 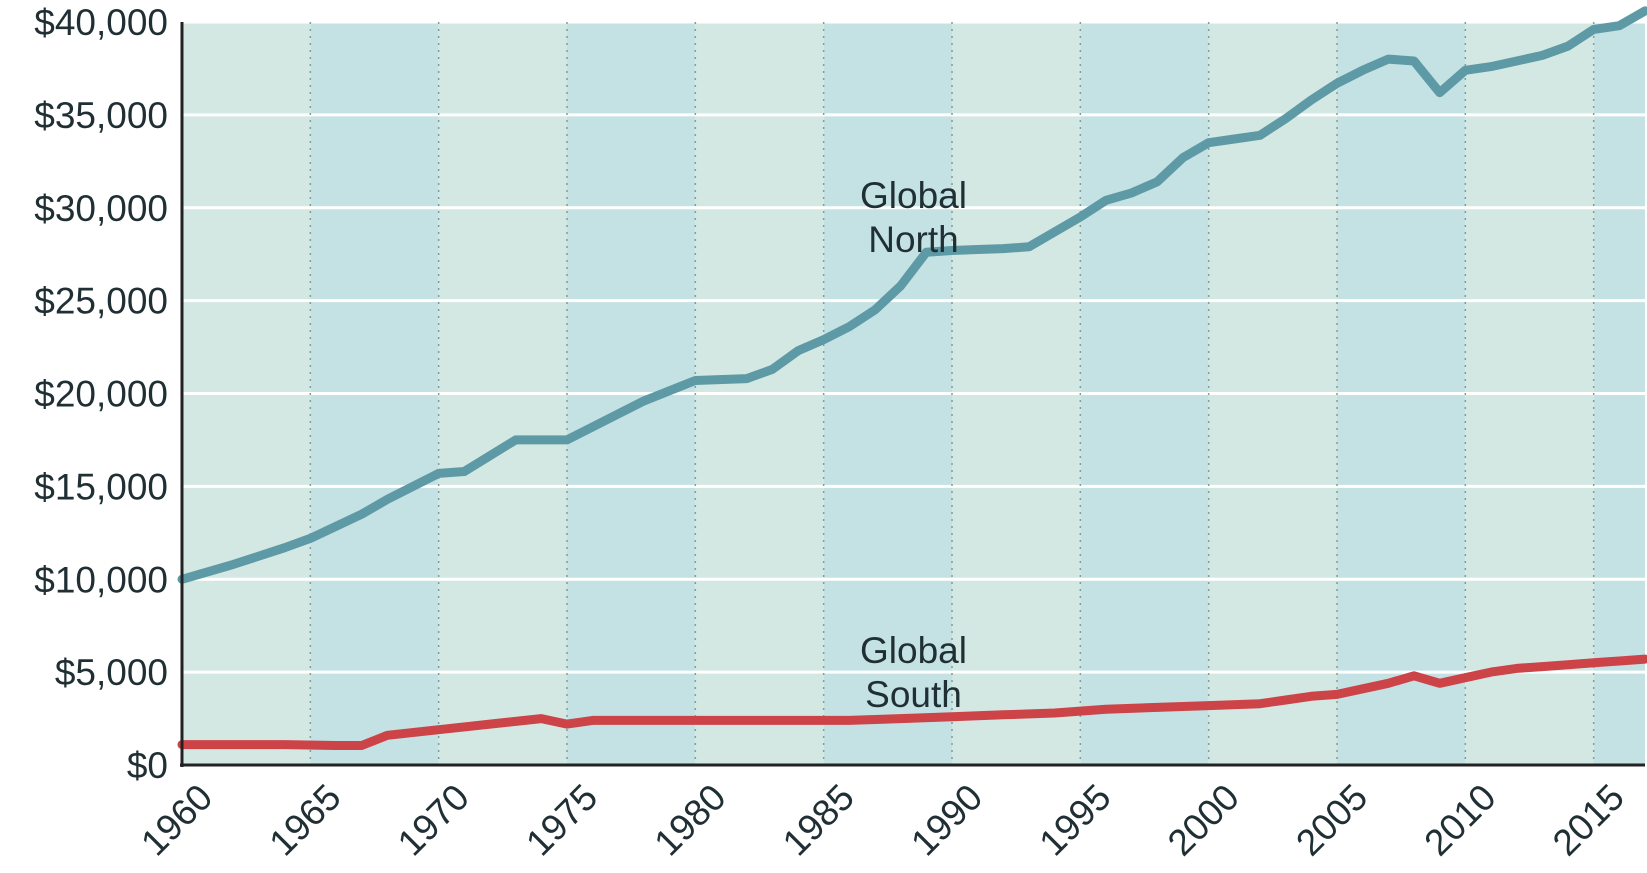 I want to click on series-label-global-south: South, so click(x=913, y=694).